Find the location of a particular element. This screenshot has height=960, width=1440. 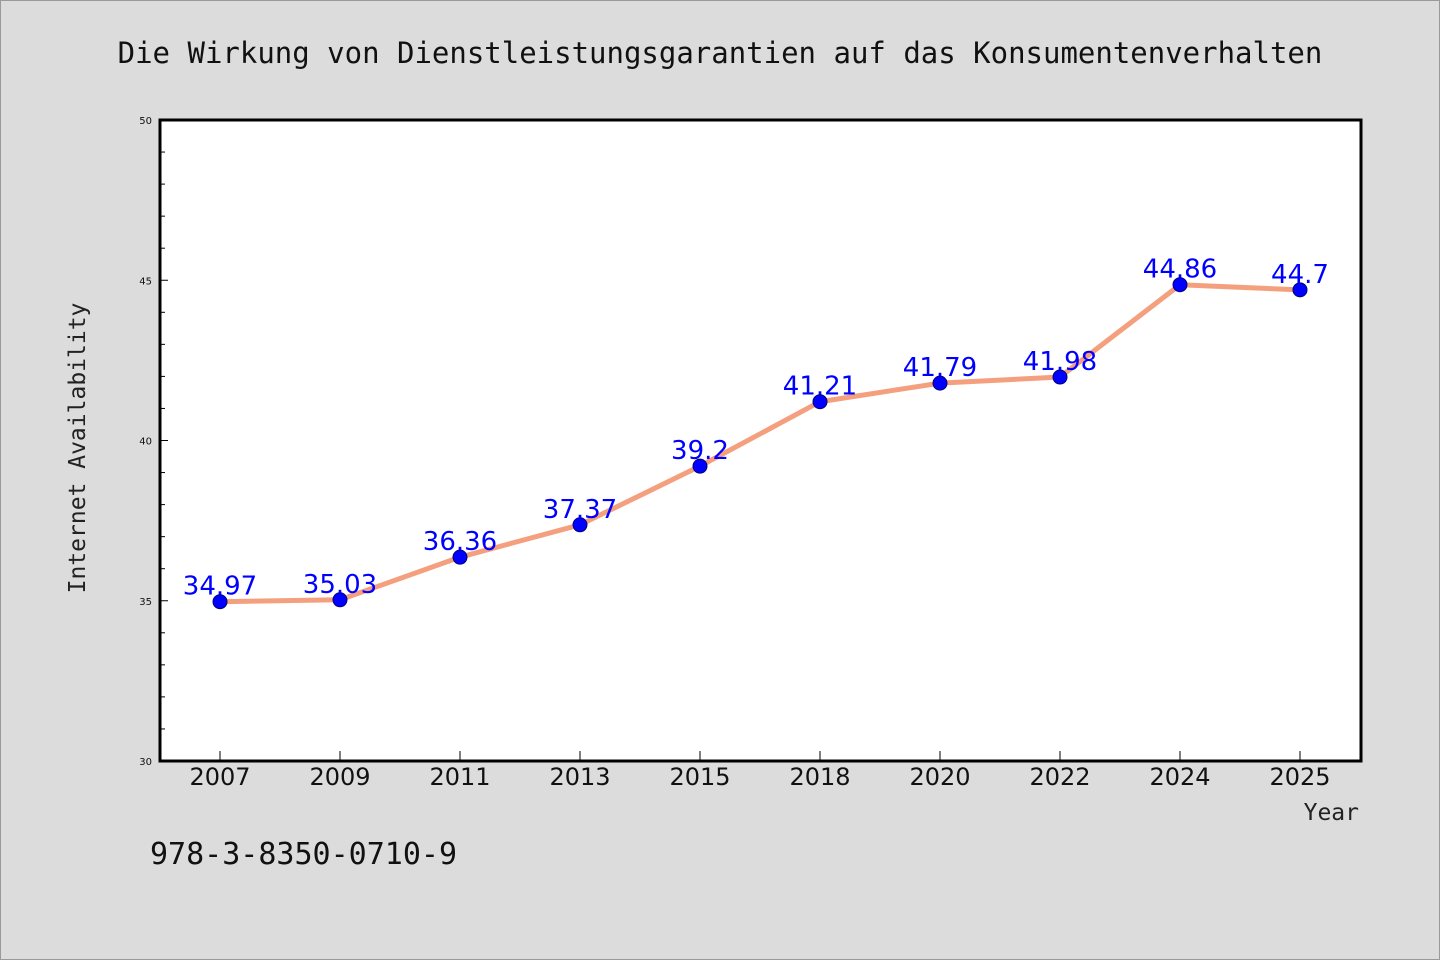

y-tick-label: 40 is located at coordinates (145, 442).